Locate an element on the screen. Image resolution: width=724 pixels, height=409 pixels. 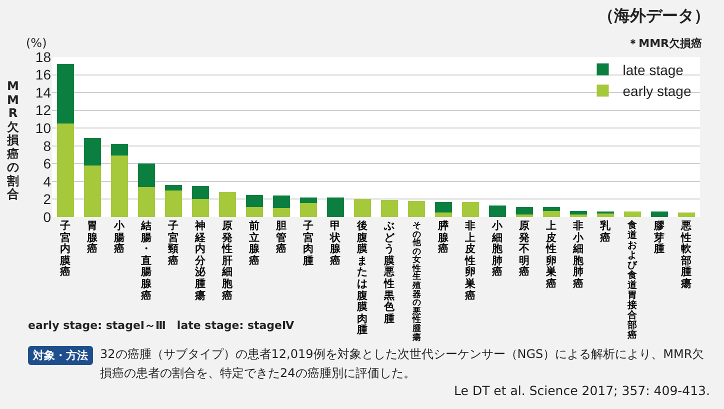
x-tick-label: 子宮内膜癌 is located at coordinates (66, 249).